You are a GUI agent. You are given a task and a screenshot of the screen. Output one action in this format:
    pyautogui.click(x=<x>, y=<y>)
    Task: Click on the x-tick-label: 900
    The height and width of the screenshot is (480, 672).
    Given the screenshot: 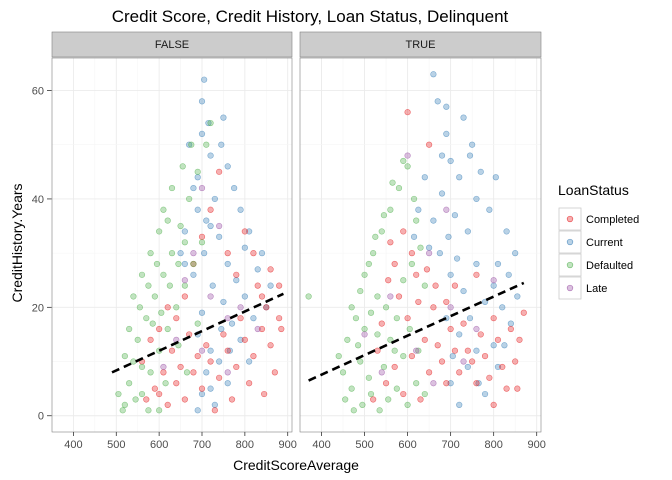 What is the action you would take?
    pyautogui.click(x=537, y=445)
    